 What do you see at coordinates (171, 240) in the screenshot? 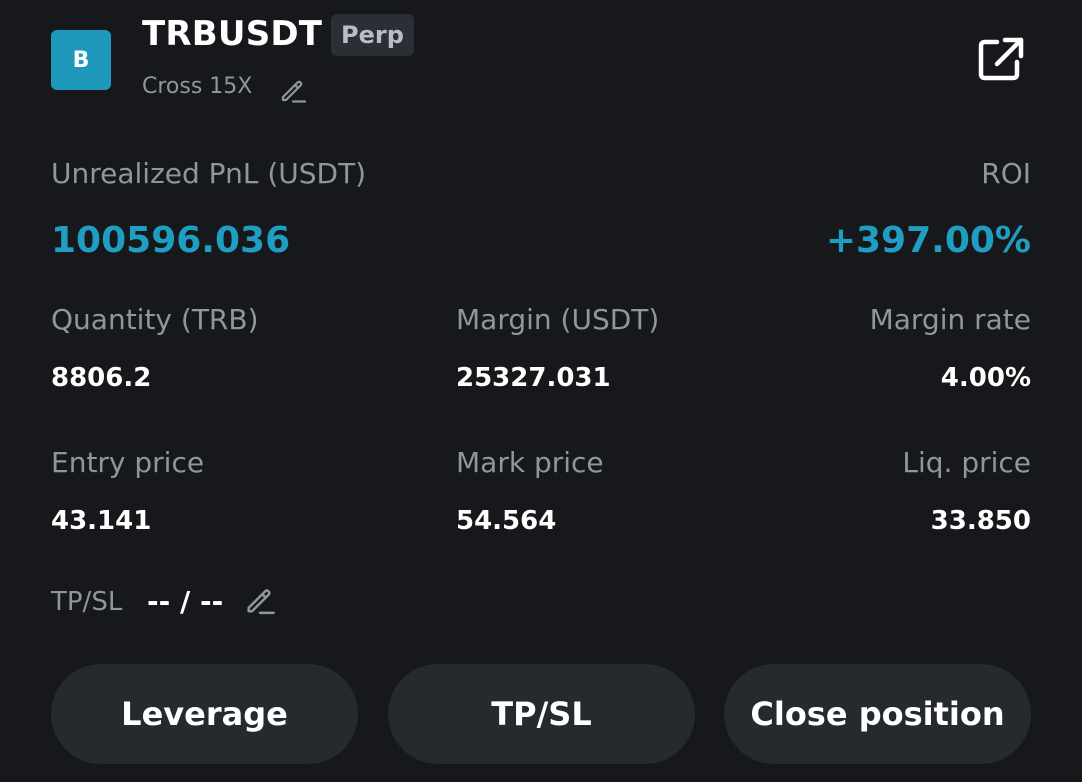
I see `unrealized-pnl-value: 100596.036` at bounding box center [171, 240].